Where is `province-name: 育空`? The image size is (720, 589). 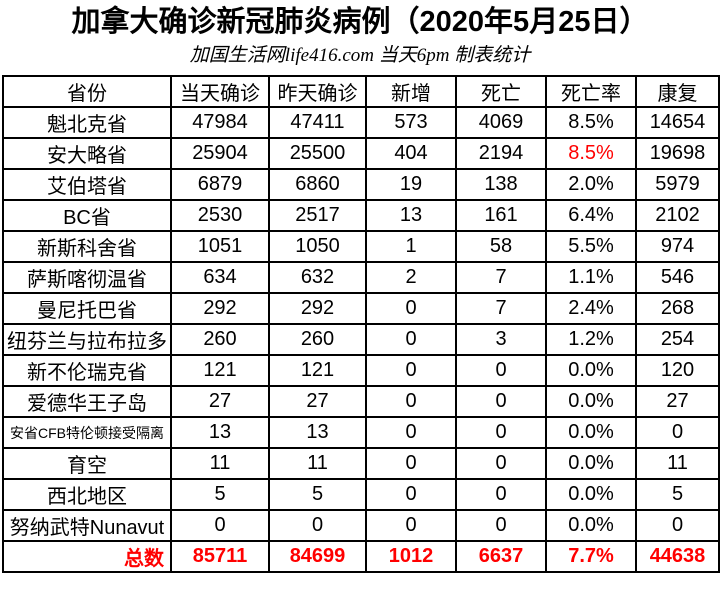
province-name: 育空 is located at coordinates (87, 463).